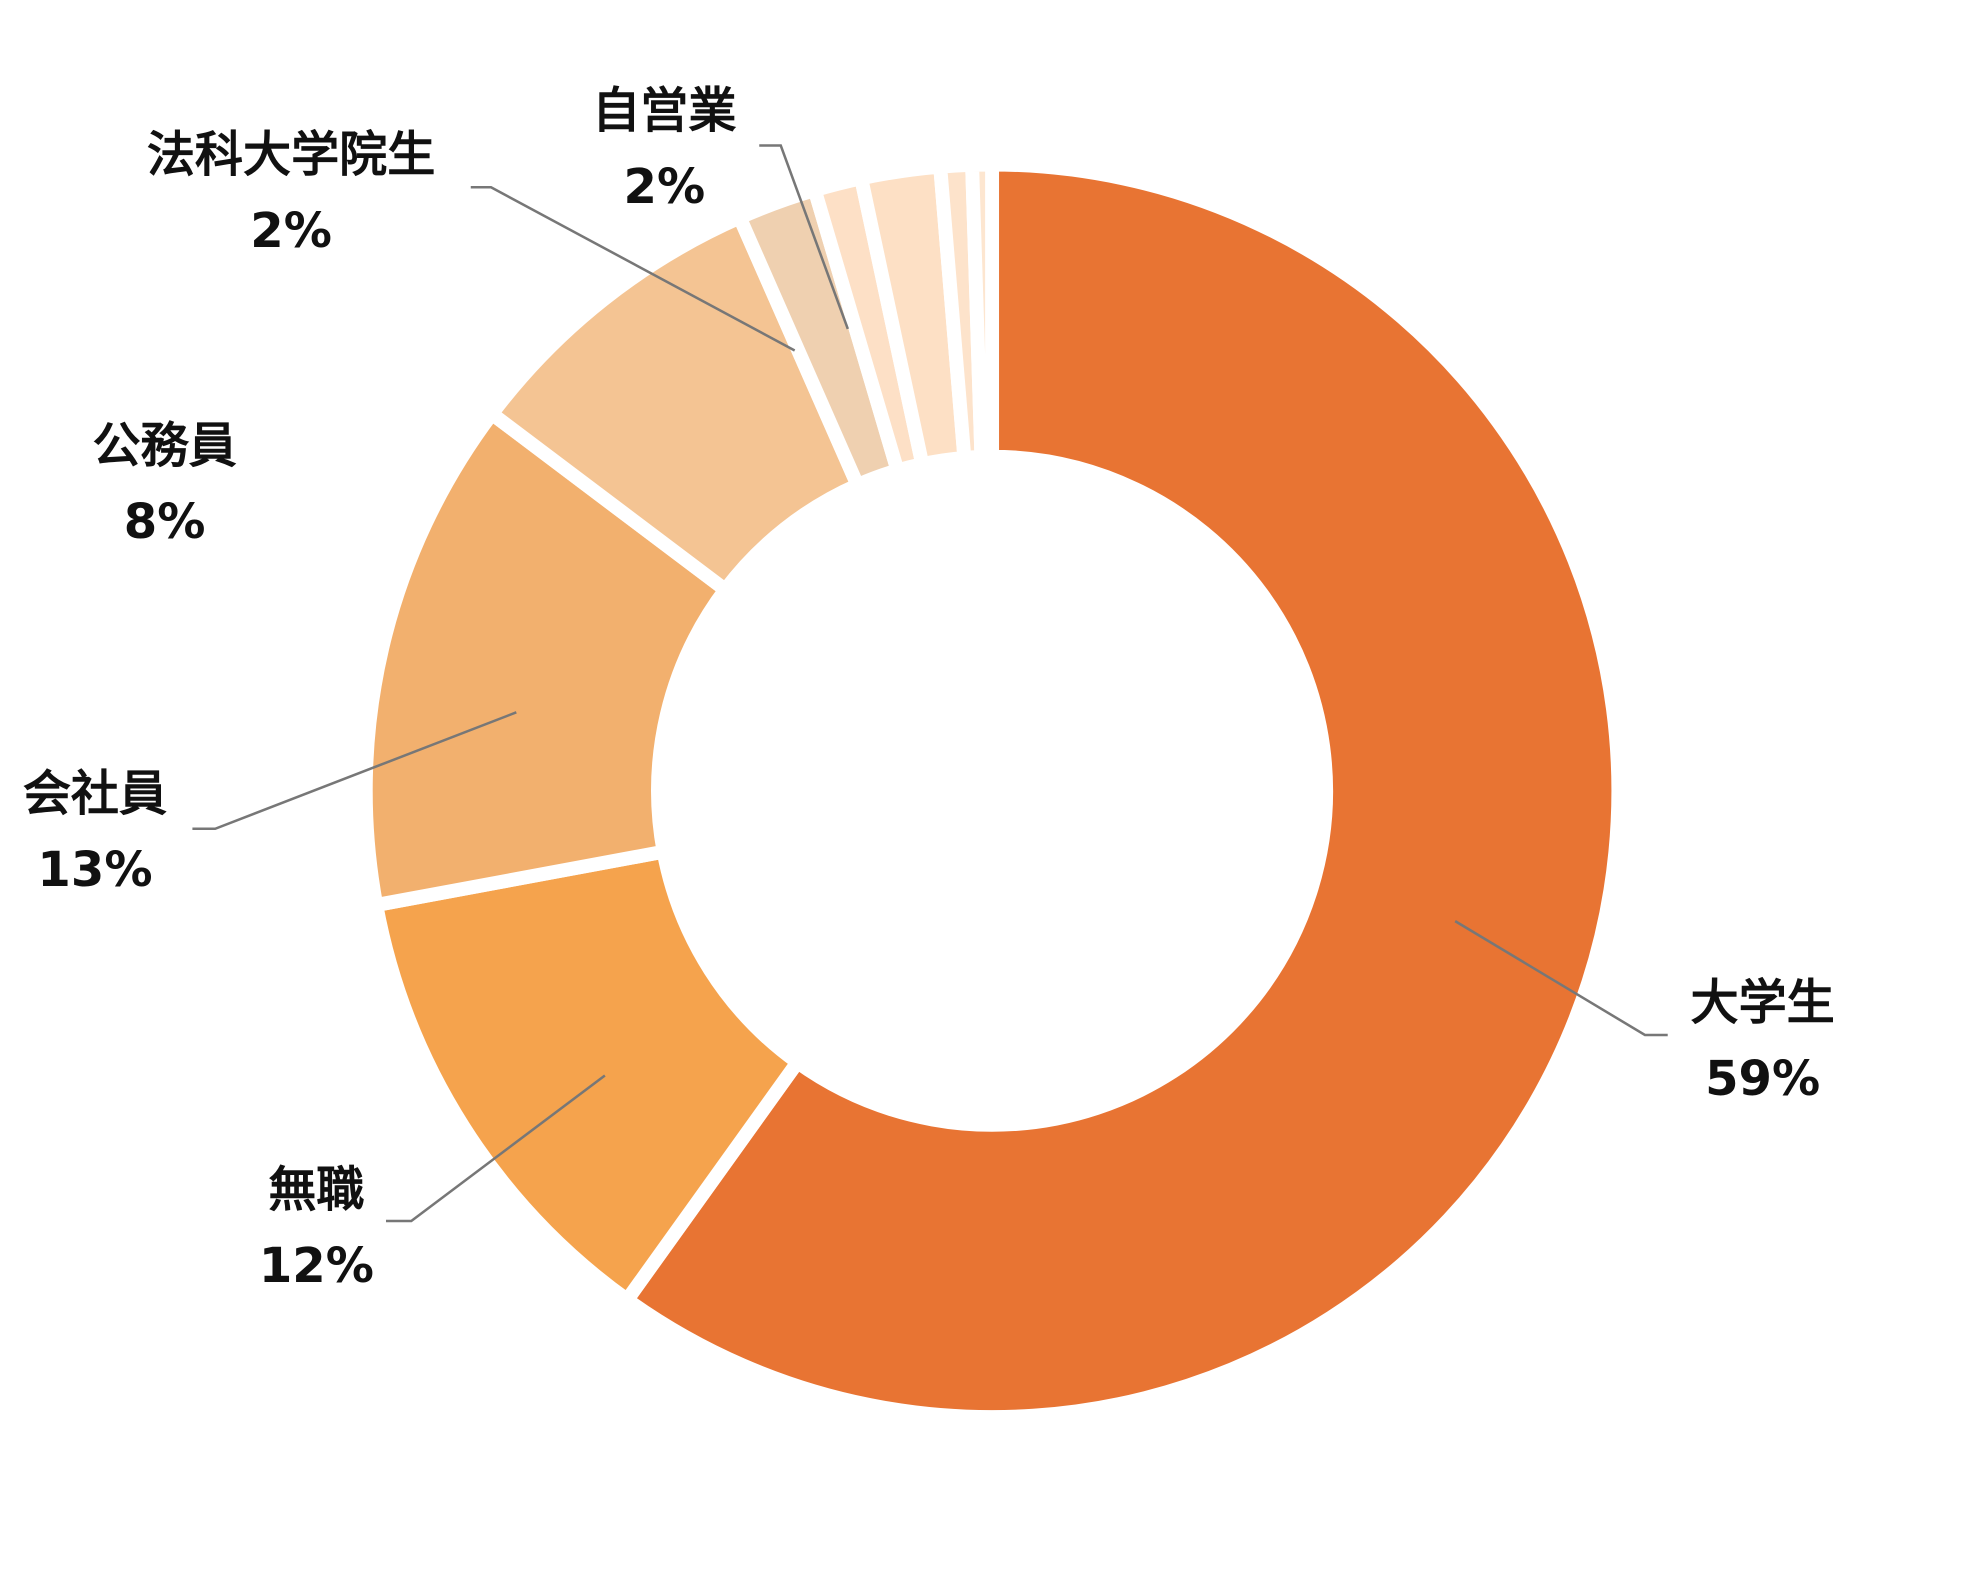  What do you see at coordinates (164, 446) in the screenshot?
I see `category-label: 公務員` at bounding box center [164, 446].